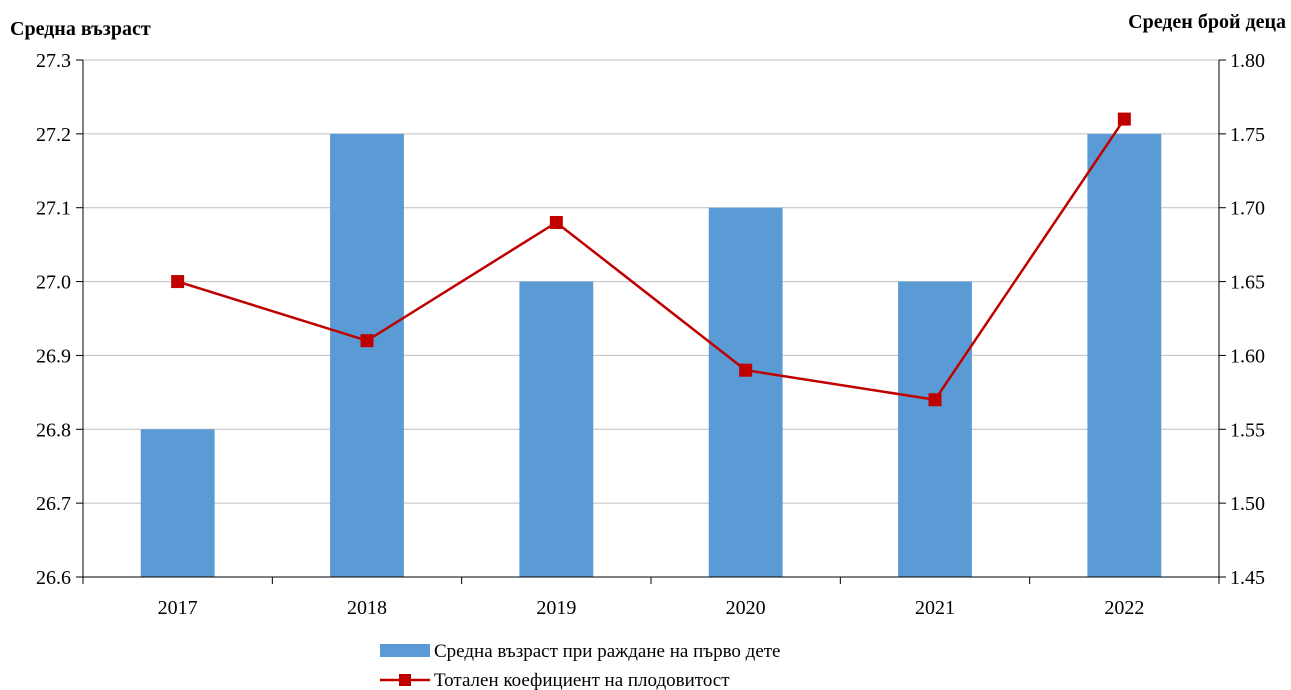 The image size is (1291, 690). Describe the element at coordinates (53, 209) in the screenshot. I see `left-tick-label: 27.1` at that location.